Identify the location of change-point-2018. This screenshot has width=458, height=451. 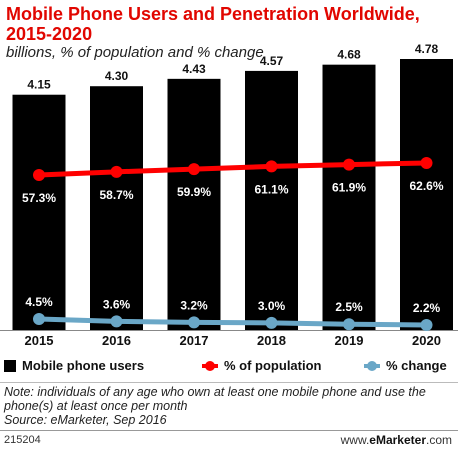
(271, 322).